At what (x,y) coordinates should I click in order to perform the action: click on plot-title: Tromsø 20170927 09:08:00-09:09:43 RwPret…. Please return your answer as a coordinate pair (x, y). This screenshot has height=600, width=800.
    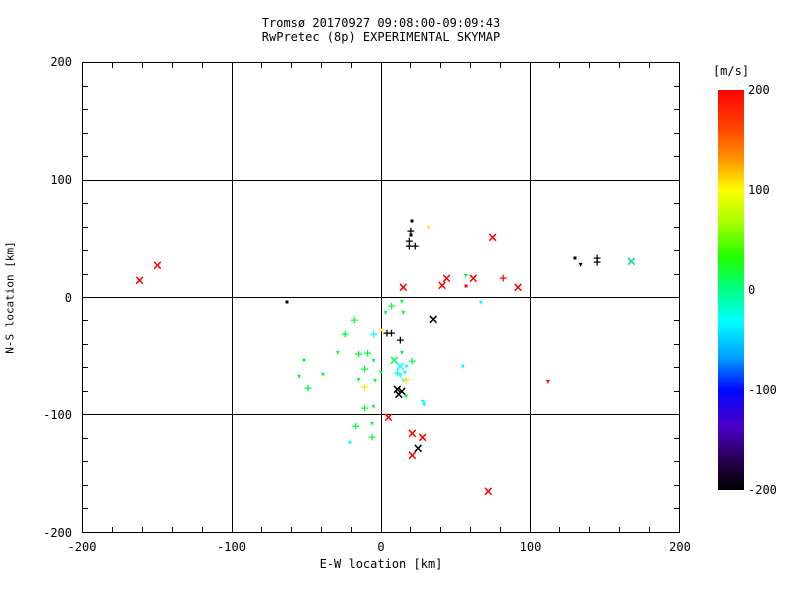
    Looking at the image, I should click on (381, 30).